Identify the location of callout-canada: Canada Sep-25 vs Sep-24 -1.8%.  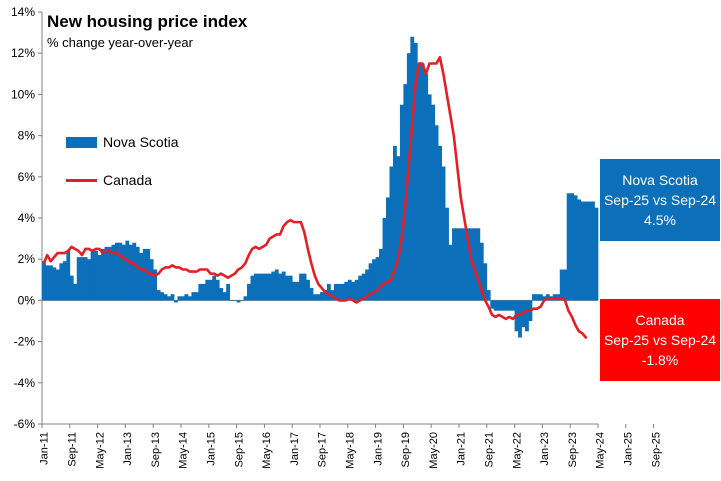
(660, 340).